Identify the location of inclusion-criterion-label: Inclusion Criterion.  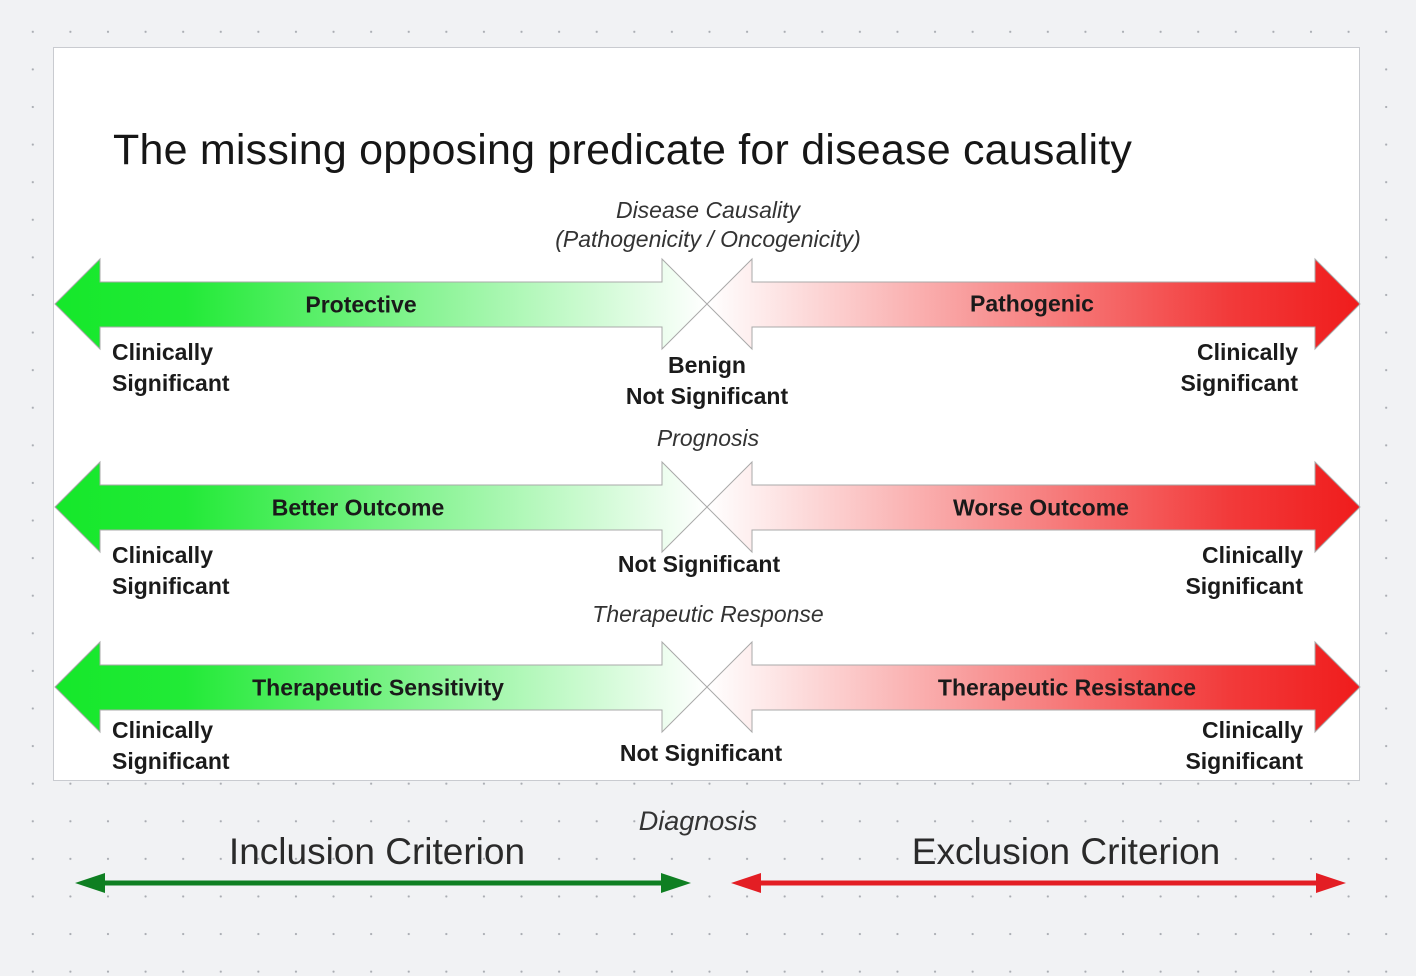
(377, 851).